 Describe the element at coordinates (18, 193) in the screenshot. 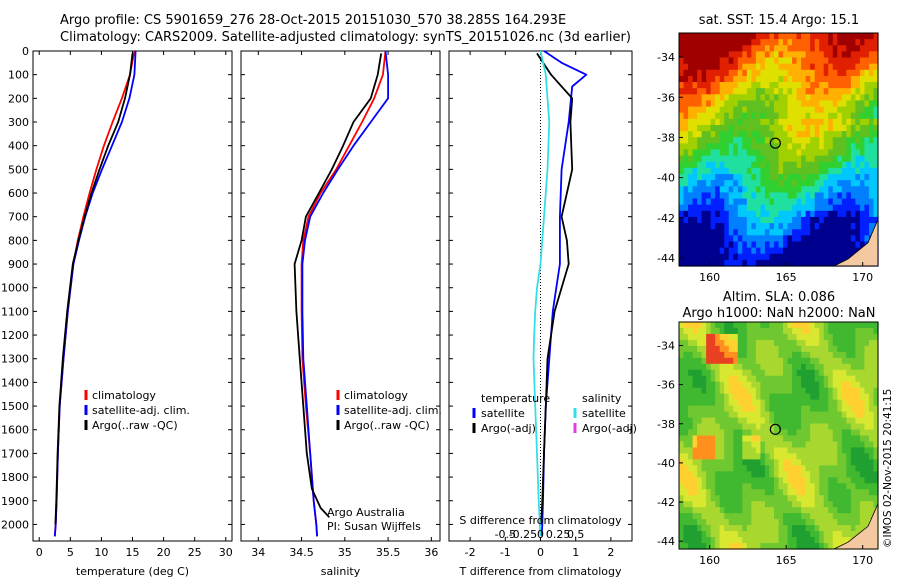

I see `temperature-ytick-label: 600` at that location.